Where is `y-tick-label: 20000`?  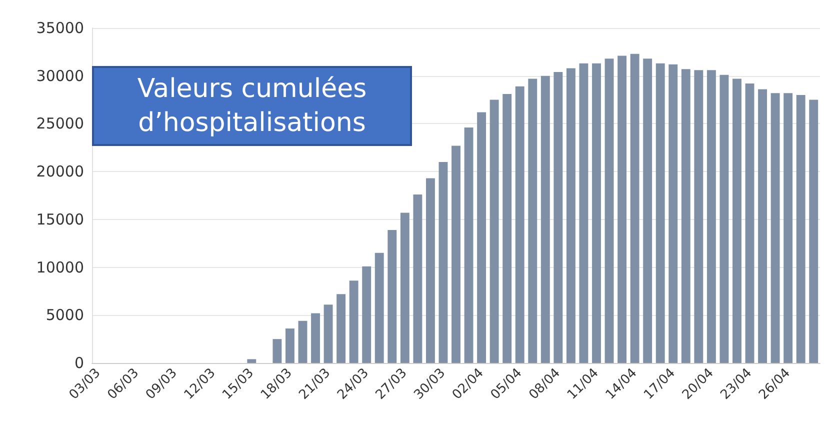 y-tick-label: 20000 is located at coordinates (60, 171).